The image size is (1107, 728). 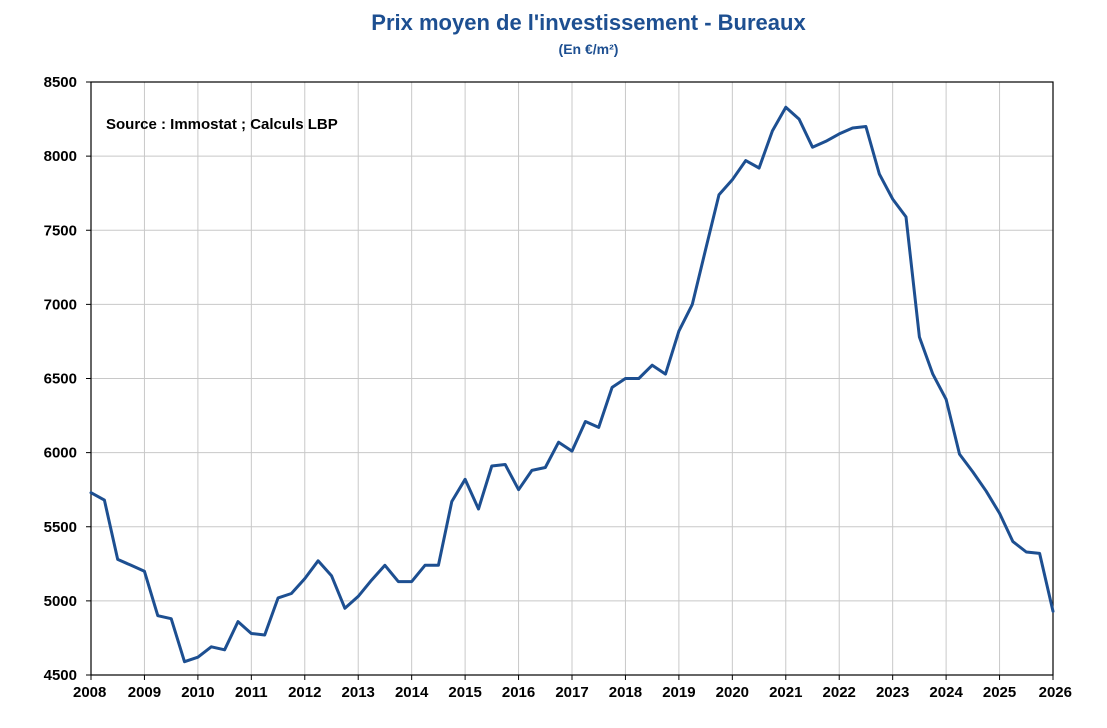 I want to click on x-tick-label: 2018, so click(x=625, y=692).